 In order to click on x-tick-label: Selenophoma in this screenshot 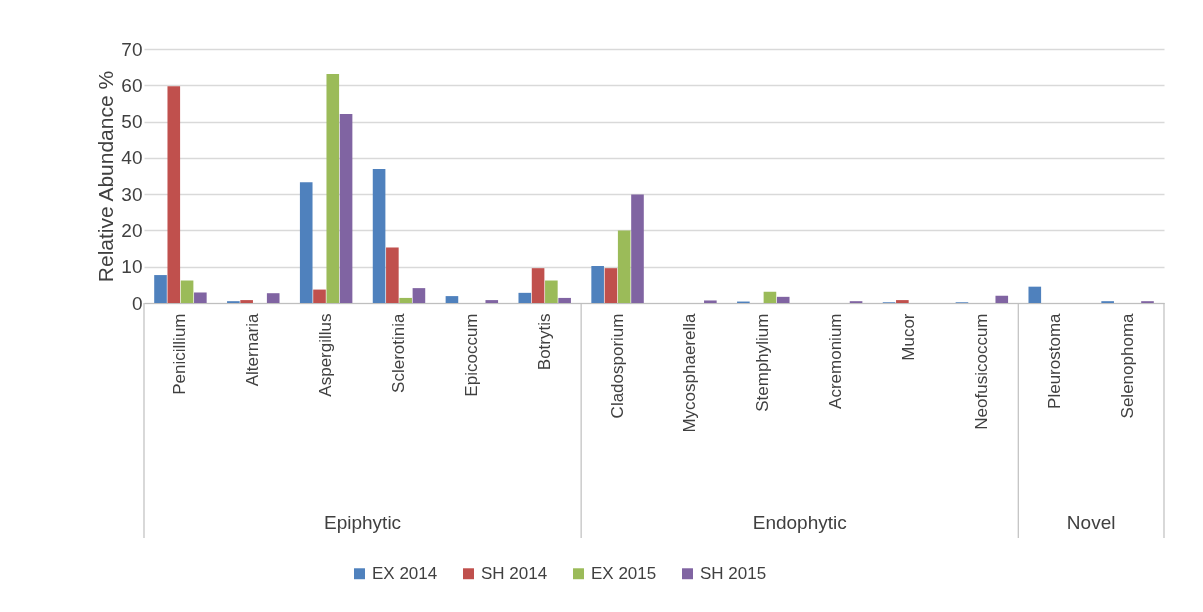, I will do `click(1127, 365)`.